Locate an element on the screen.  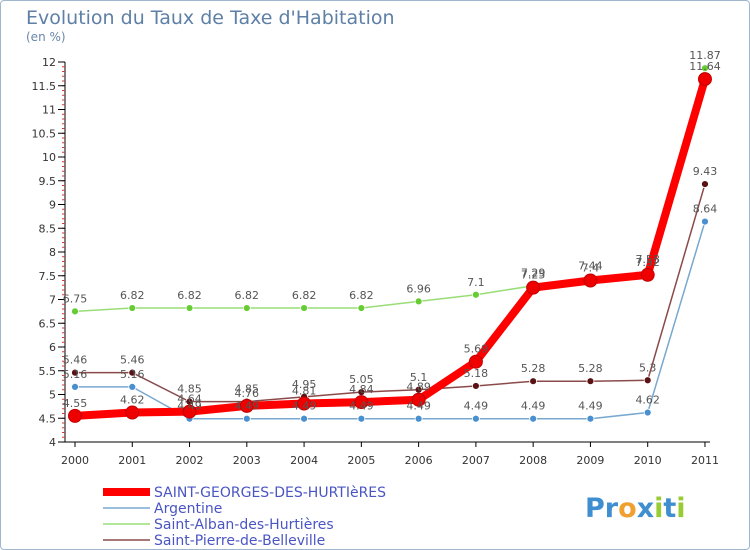
data-label: 4.89 is located at coordinates (418, 387).